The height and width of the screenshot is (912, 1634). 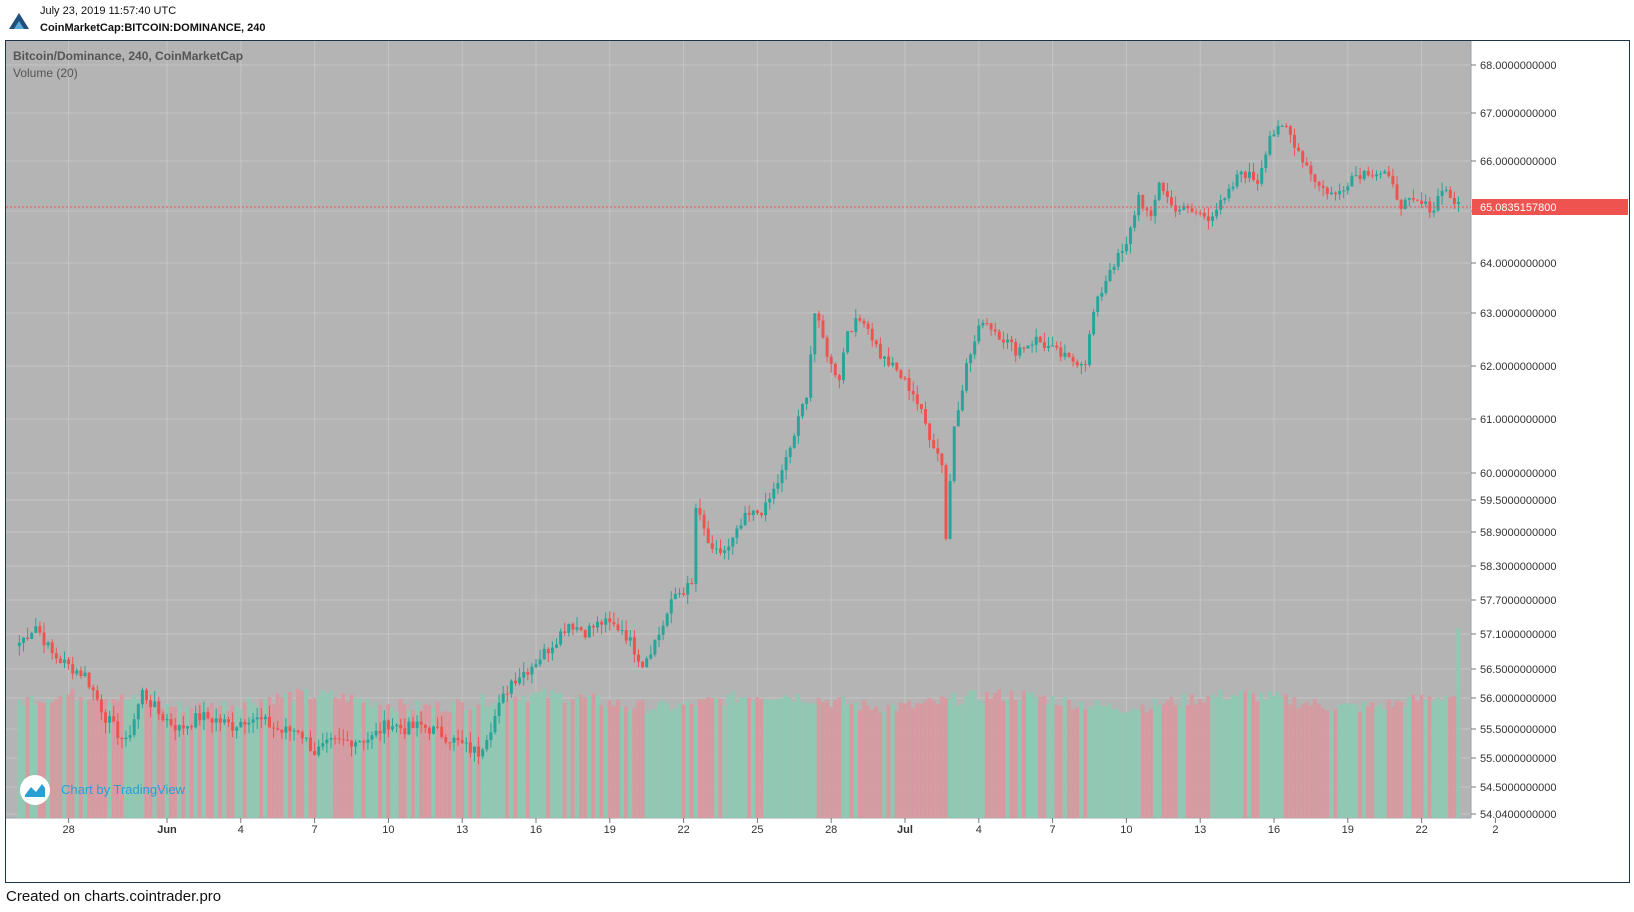 I want to click on y-tick-label: 56.5000000000, so click(x=1518, y=670).